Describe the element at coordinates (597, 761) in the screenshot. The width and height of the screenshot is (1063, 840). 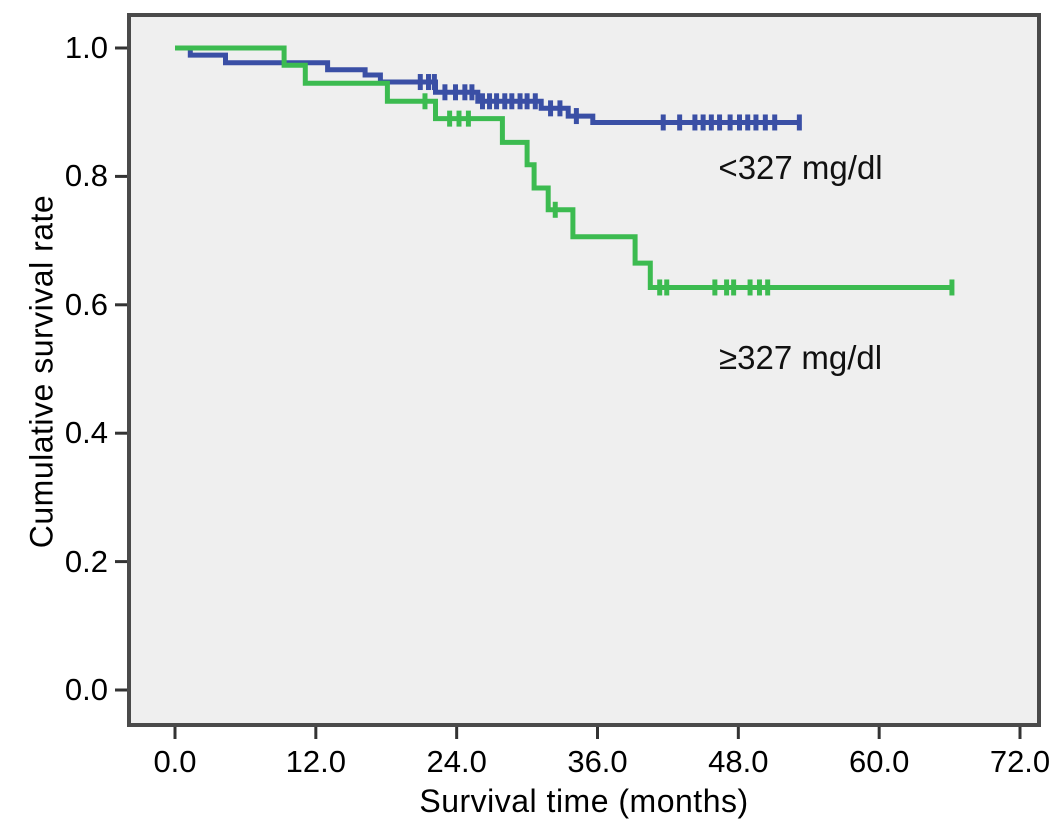
I see `x-tick-label: 36.0` at that location.